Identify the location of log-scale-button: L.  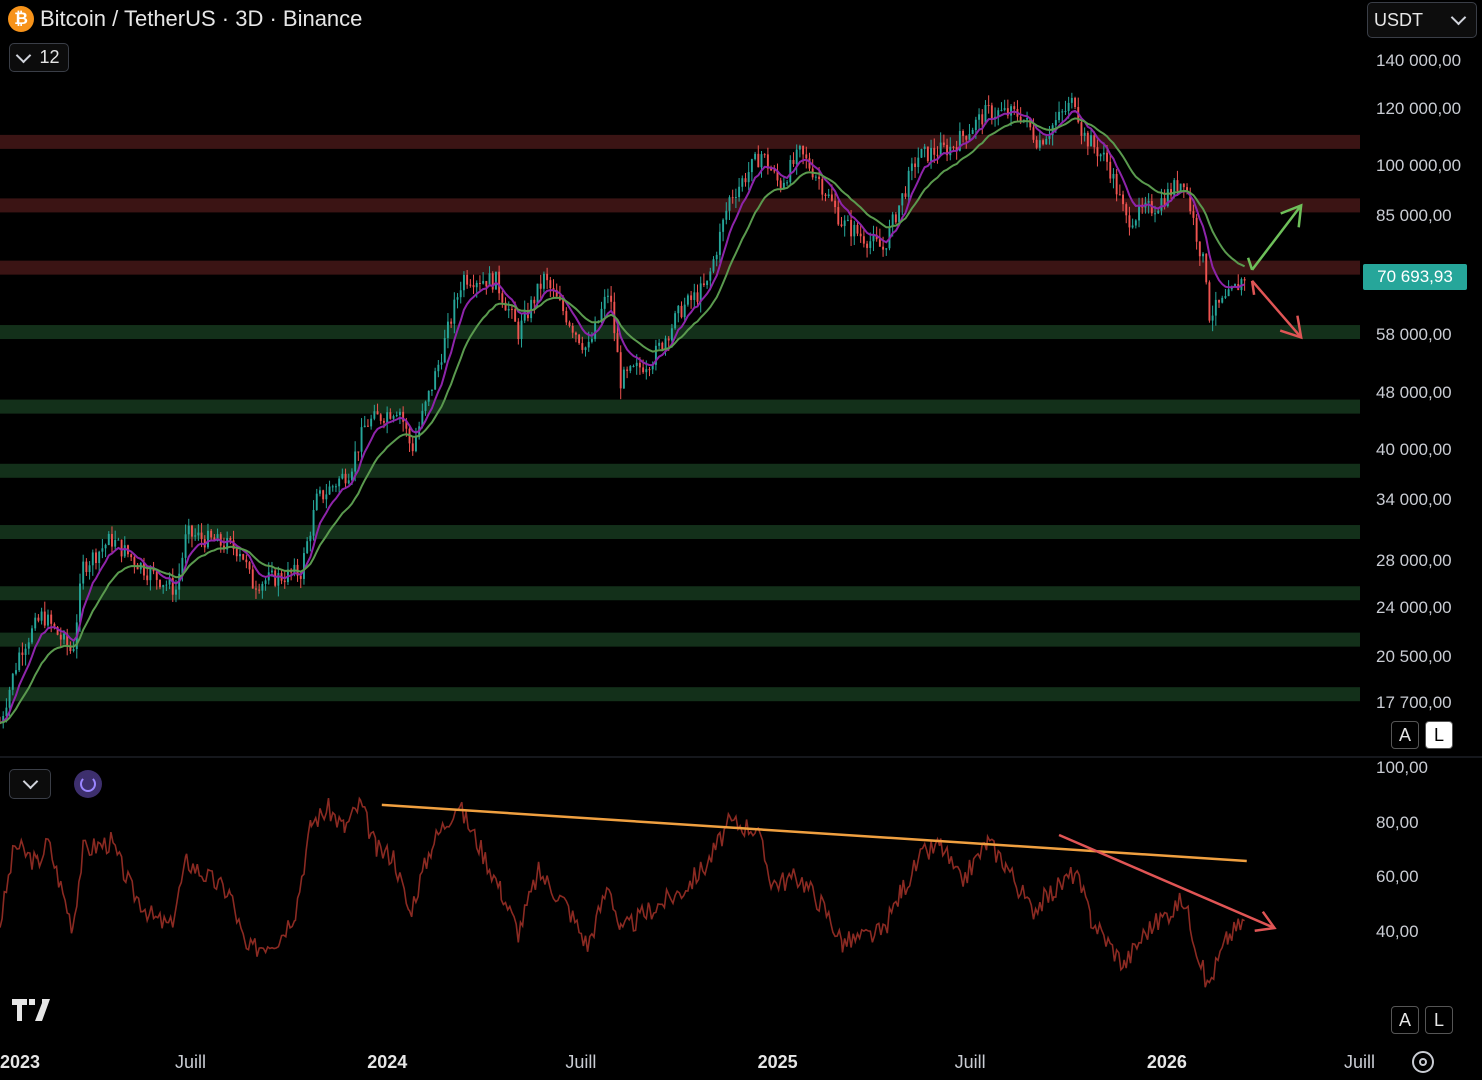
(1439, 735).